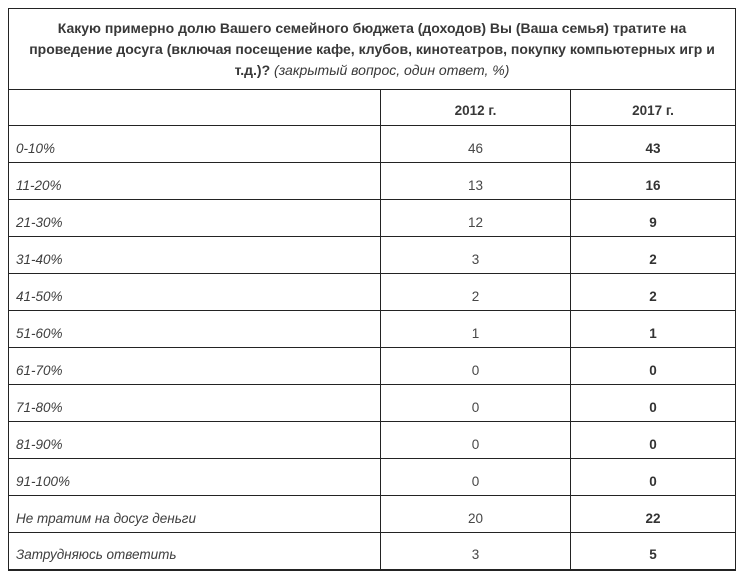 This screenshot has height=579, width=742. What do you see at coordinates (653, 107) in the screenshot?
I see `column-header-2017: 2017 г.` at bounding box center [653, 107].